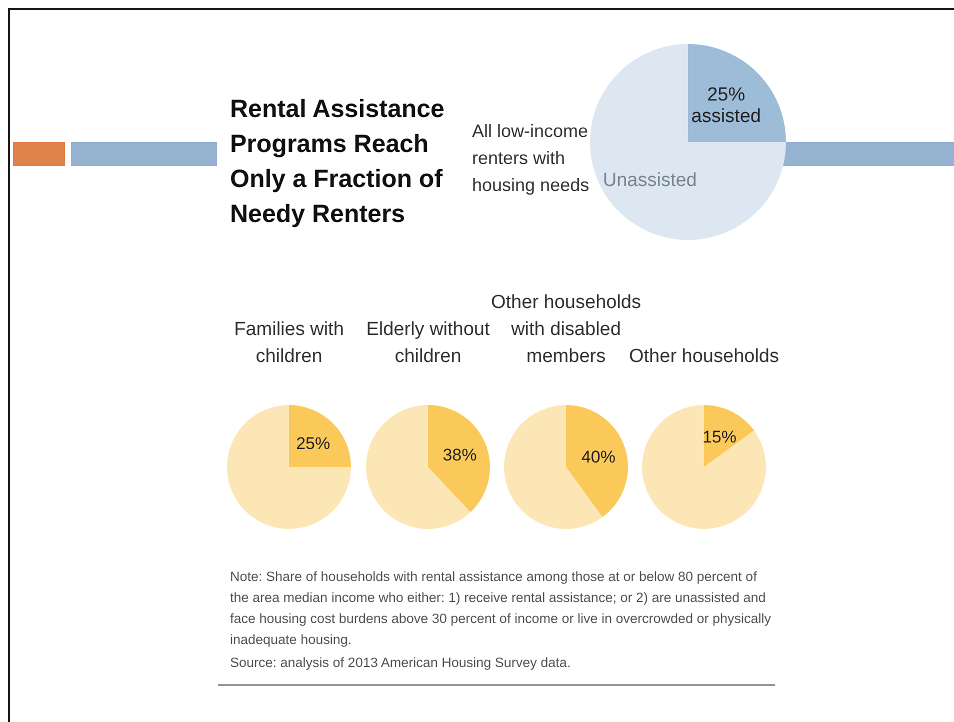 This screenshot has width=954, height=722. What do you see at coordinates (649, 180) in the screenshot?
I see `slice-label: Unassisted` at bounding box center [649, 180].